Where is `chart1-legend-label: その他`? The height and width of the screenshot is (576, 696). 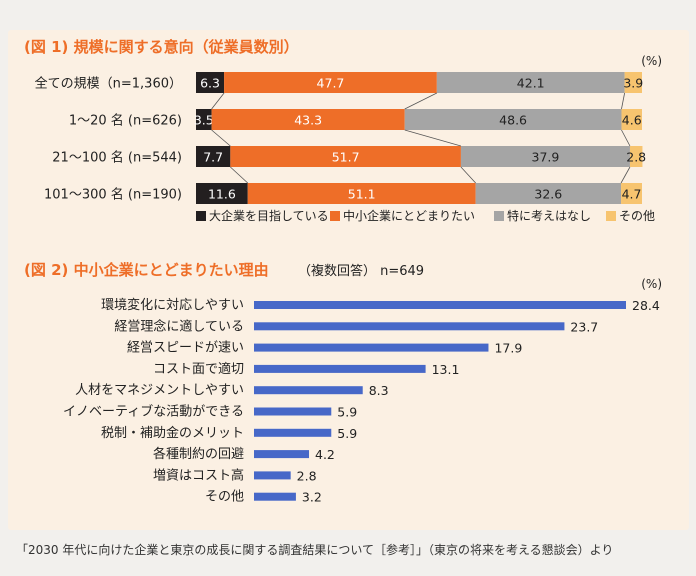 chart1-legend-label: その他 is located at coordinates (637, 216).